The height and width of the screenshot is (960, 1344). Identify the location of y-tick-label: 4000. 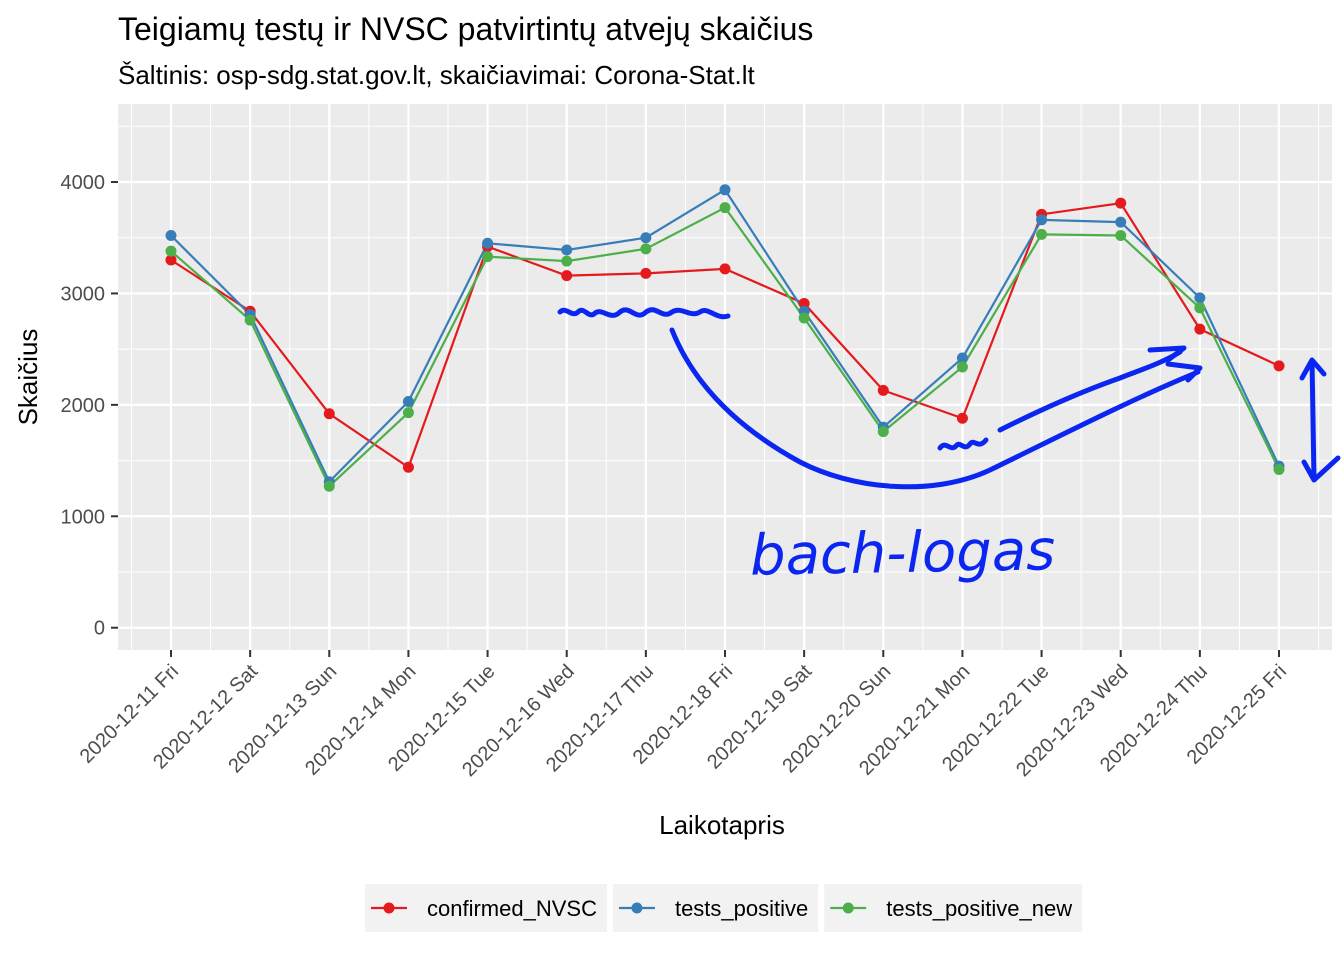
(83, 183).